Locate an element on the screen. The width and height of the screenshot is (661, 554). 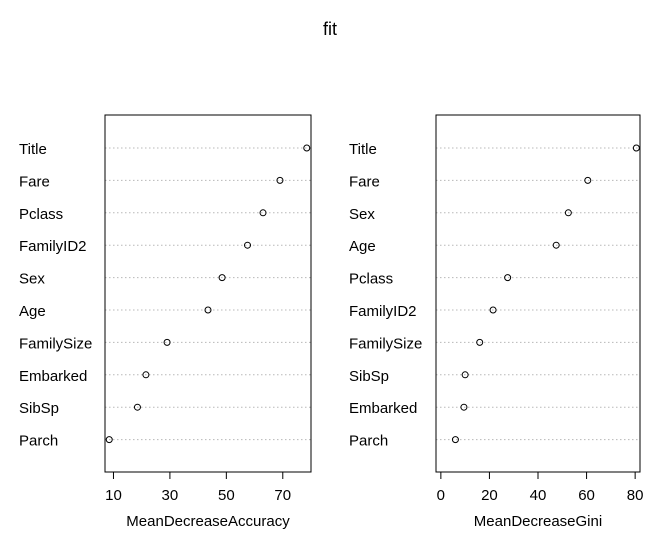
x-tick-label: 70 is located at coordinates (282, 495).